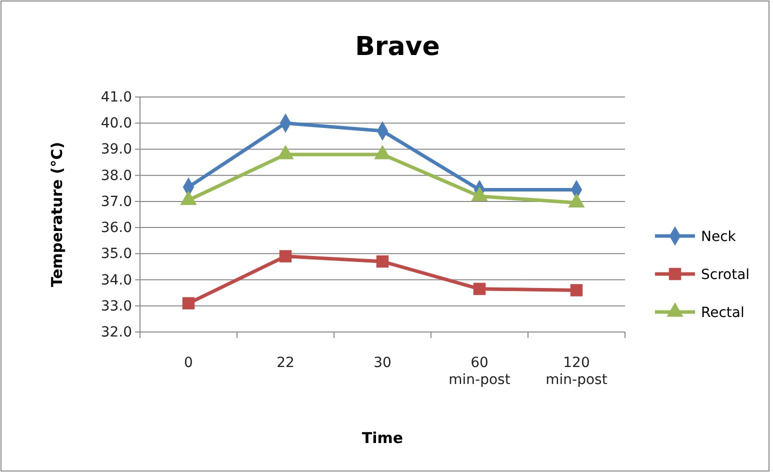 The height and width of the screenshot is (474, 774). I want to click on y-tick-label: 41.0, so click(116, 97).